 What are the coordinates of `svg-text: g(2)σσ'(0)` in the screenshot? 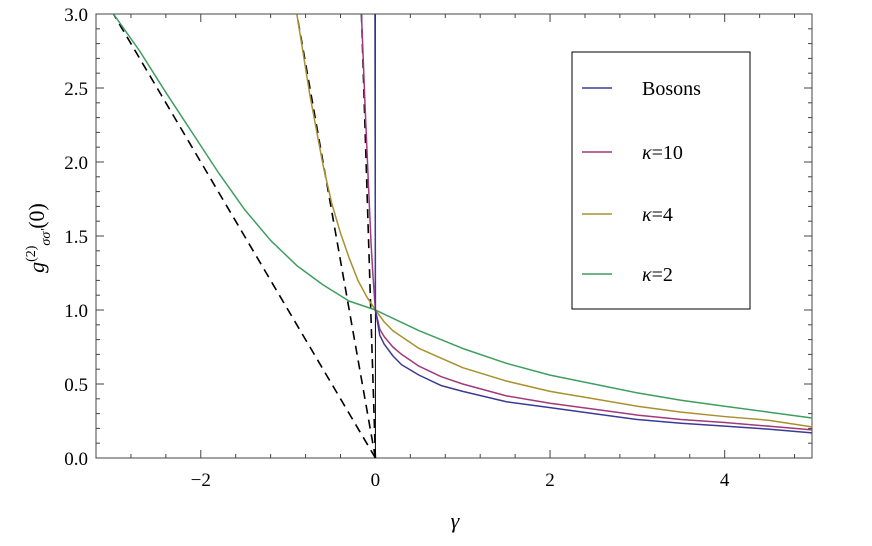 It's located at (39, 238).